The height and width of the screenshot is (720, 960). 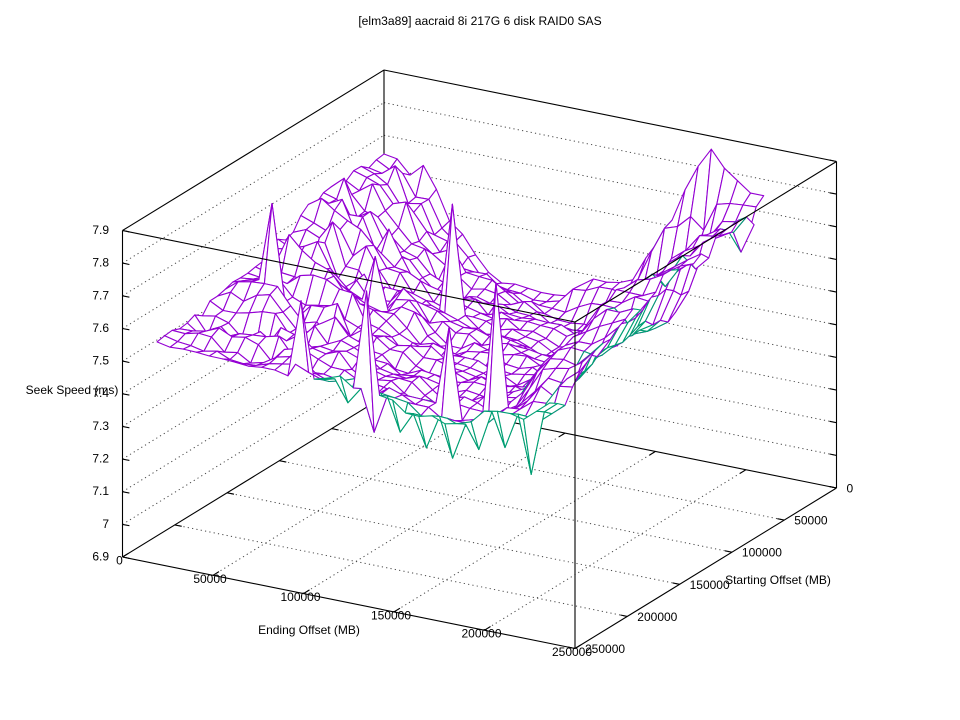 What do you see at coordinates (100, 393) in the screenshot?
I see `svg-text: 7.4` at bounding box center [100, 393].